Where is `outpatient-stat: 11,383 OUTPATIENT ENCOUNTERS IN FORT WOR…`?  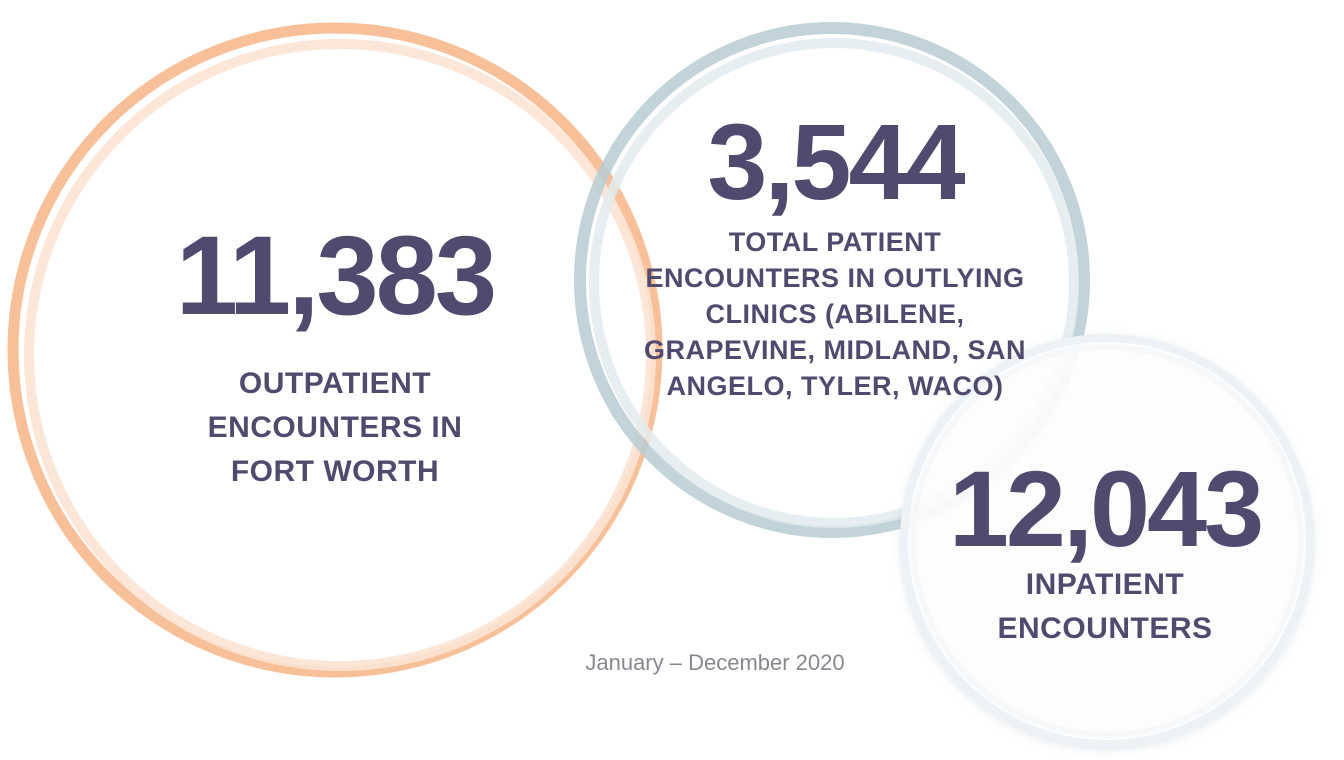
outpatient-stat: 11,383 OUTPATIENT ENCOUNTERS IN FORT WOR… is located at coordinates (335, 357).